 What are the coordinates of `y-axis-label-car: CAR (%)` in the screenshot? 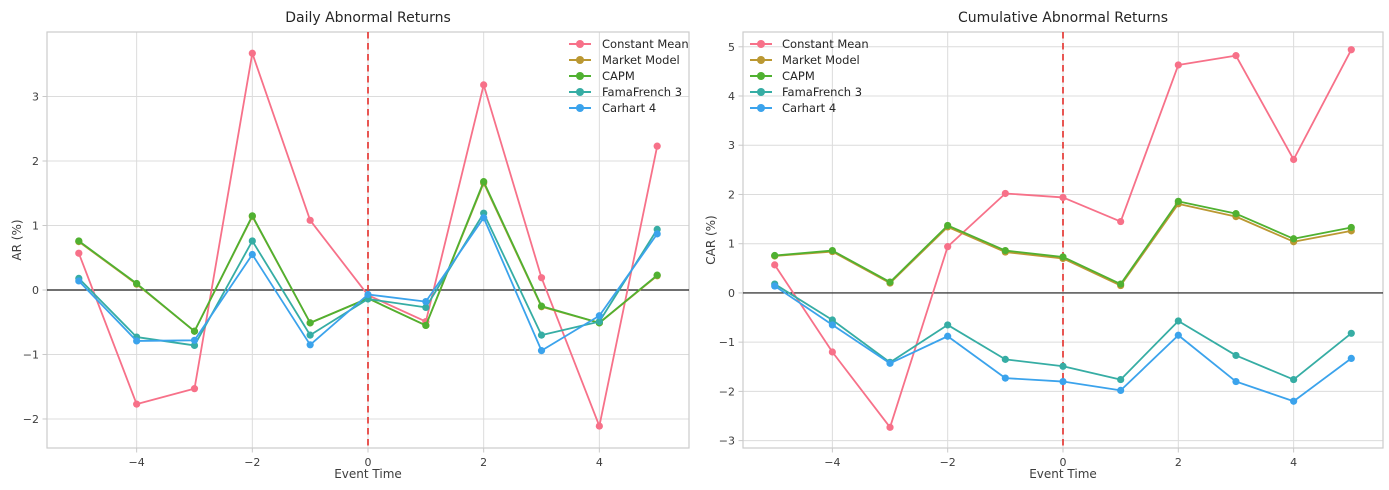 It's located at (711, 240).